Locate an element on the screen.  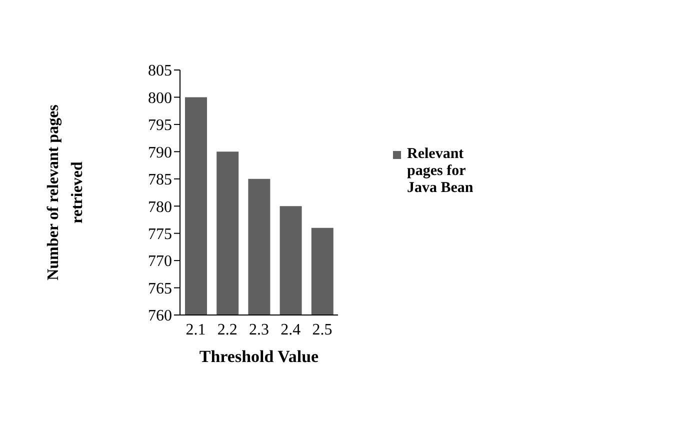
x-tick-label: 2.2 is located at coordinates (227, 329).